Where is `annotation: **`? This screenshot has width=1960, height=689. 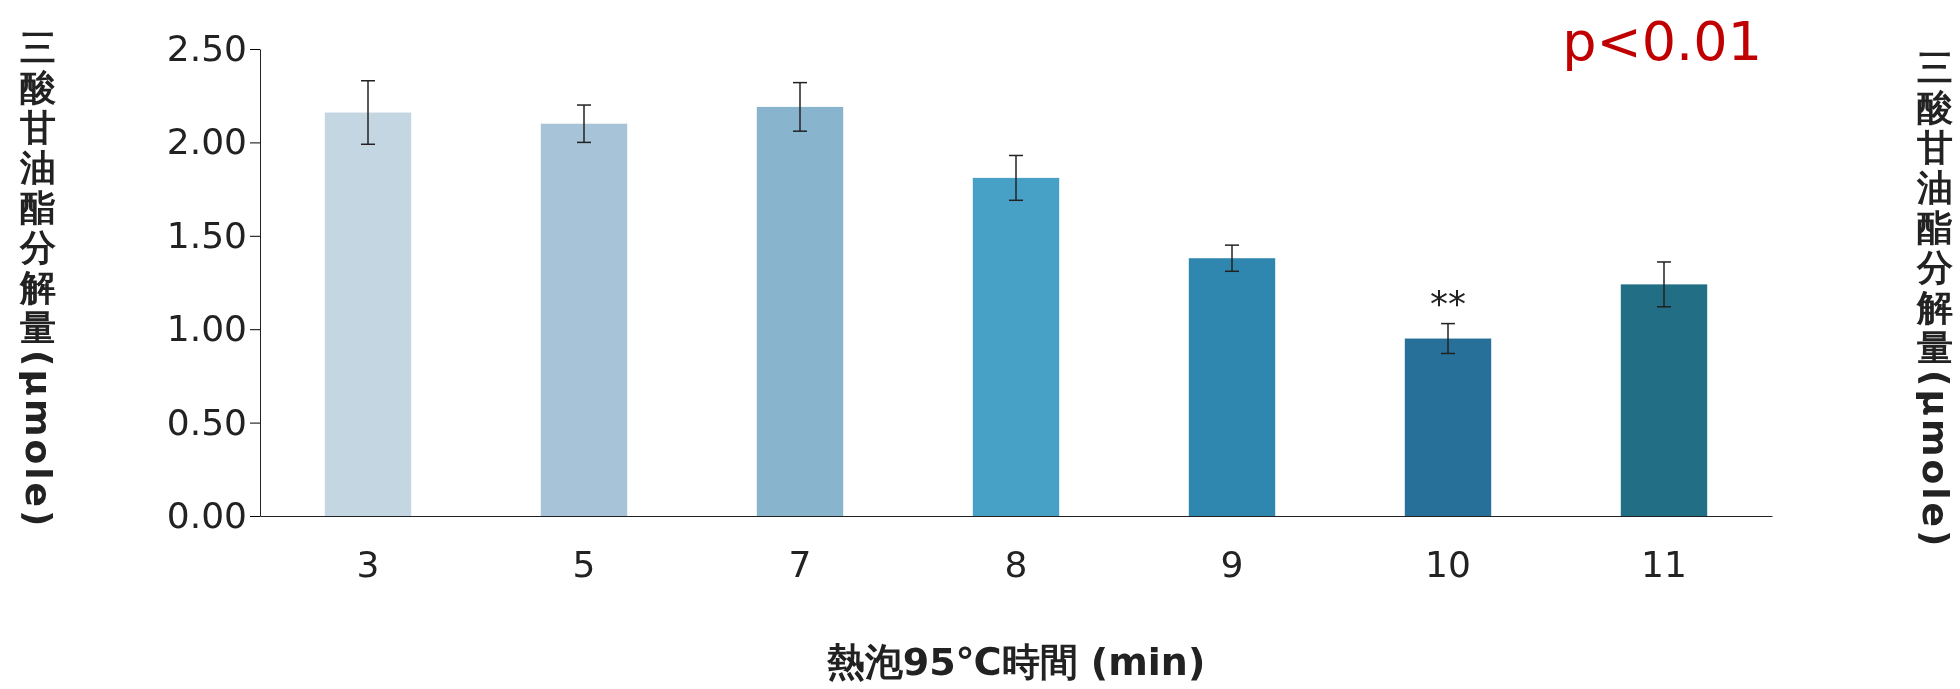 annotation: ** is located at coordinates (1448, 303).